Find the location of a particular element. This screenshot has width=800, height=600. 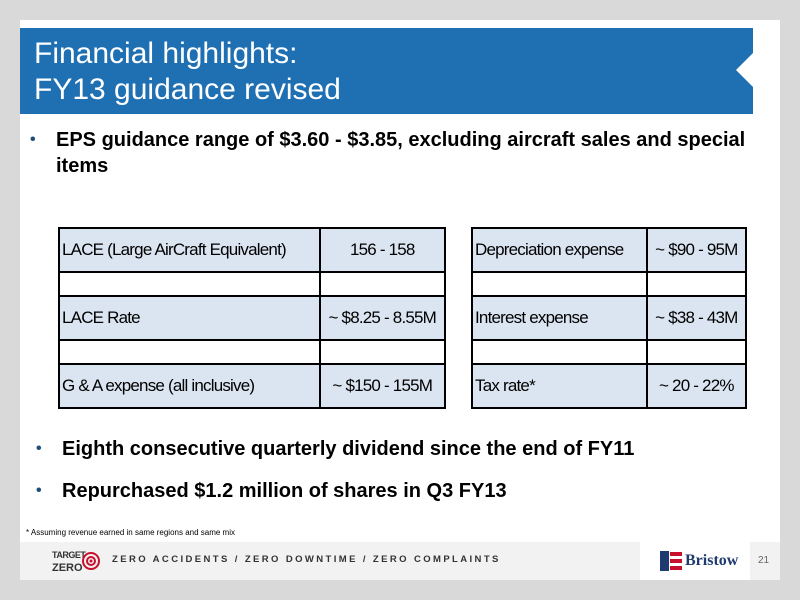

bristow-mark-icon is located at coordinates (671, 561).